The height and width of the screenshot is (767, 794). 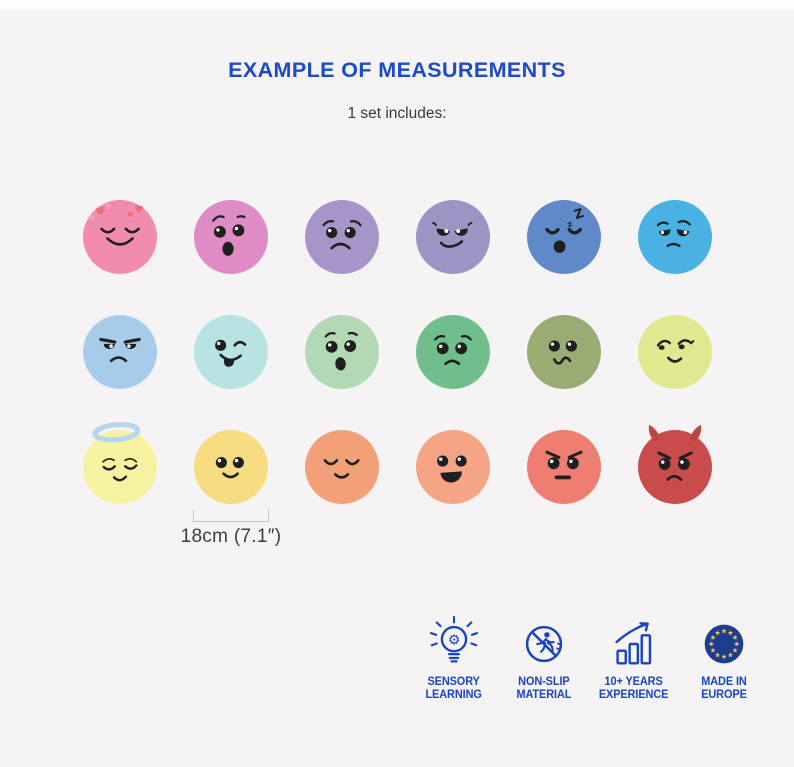 I want to click on page-title: EXAMPLE OF MEASUREMENTS, so click(x=397, y=70).